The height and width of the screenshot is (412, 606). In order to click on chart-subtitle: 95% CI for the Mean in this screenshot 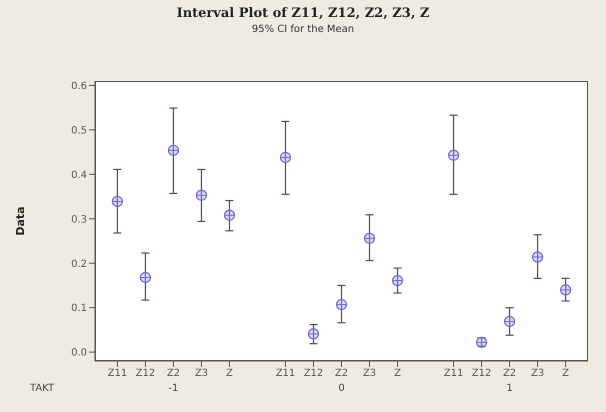, I will do `click(303, 29)`.